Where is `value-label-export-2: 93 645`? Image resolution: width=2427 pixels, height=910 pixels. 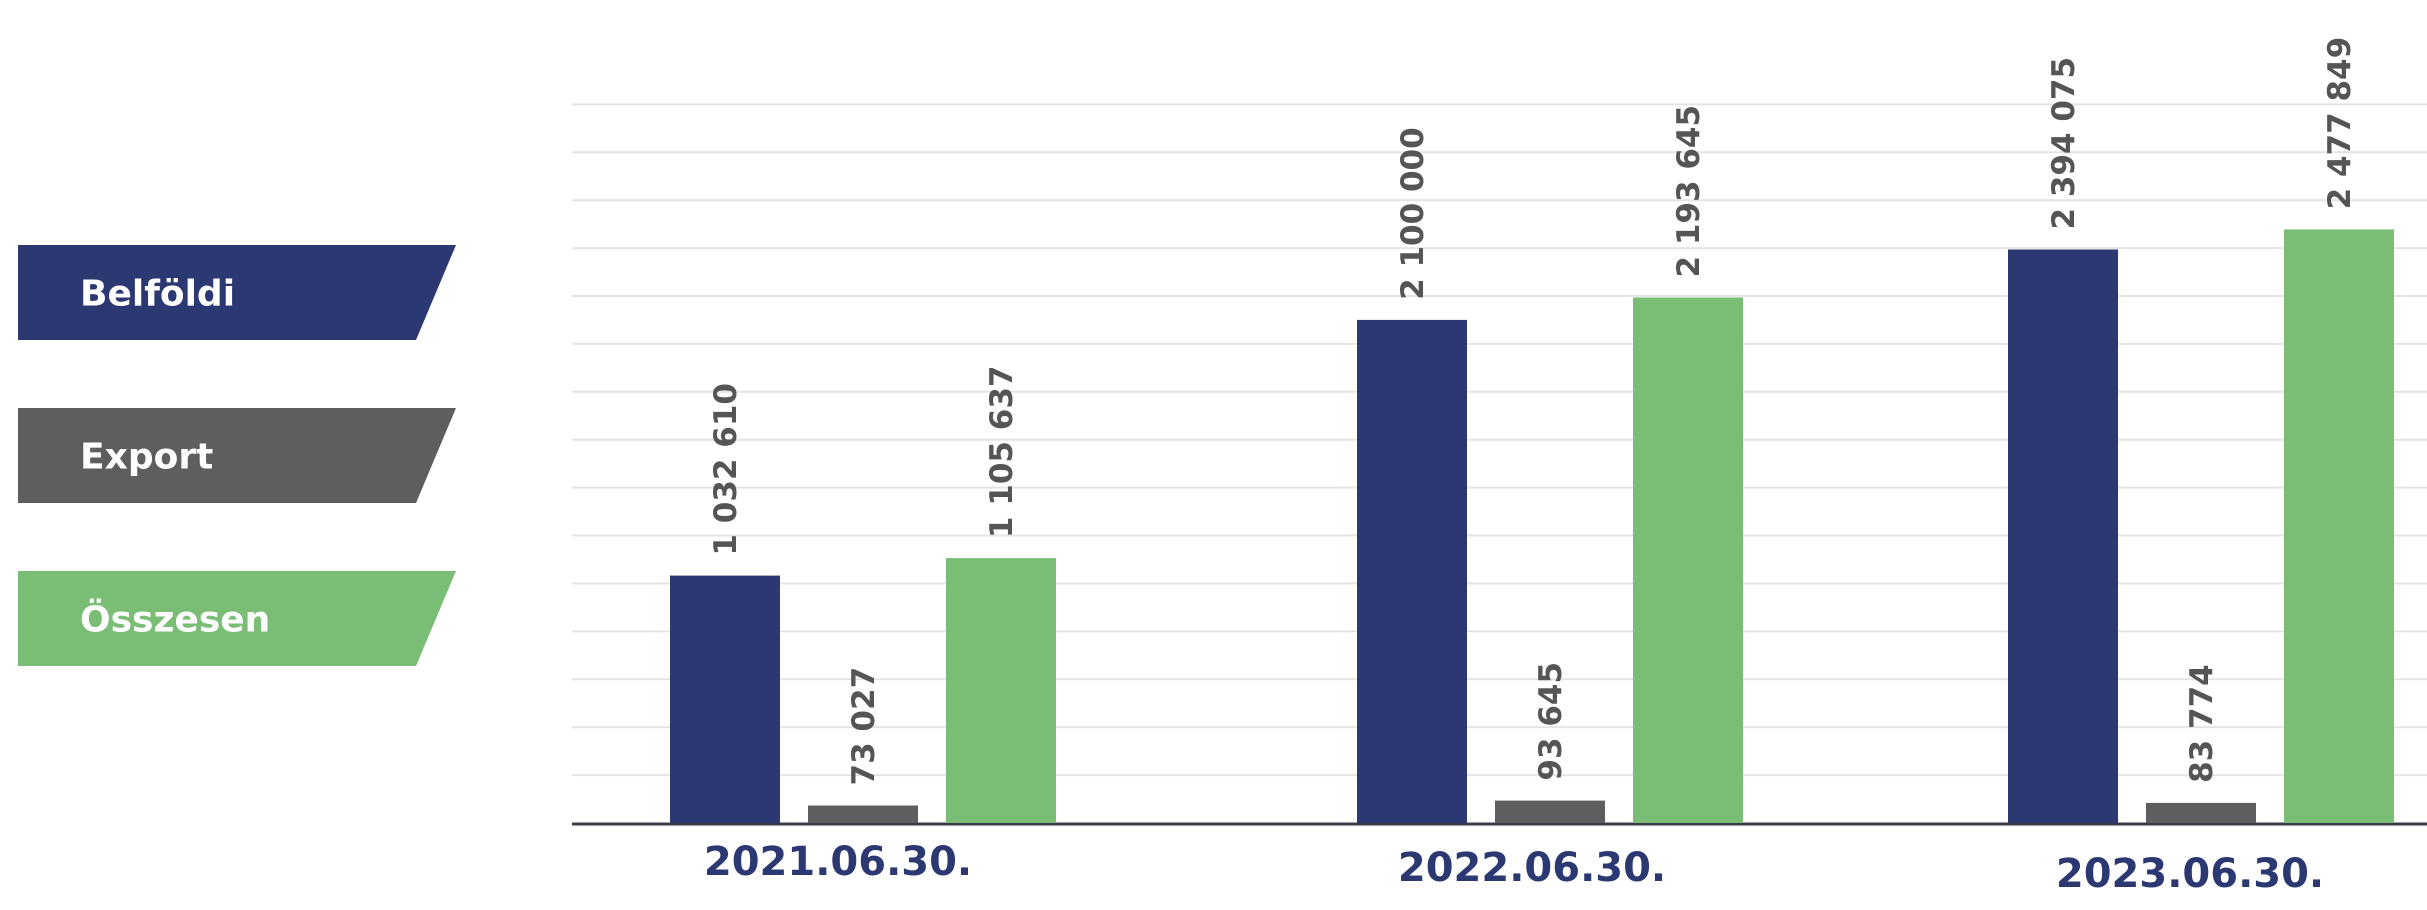
value-label-export-2: 93 645 is located at coordinates (1551, 721).